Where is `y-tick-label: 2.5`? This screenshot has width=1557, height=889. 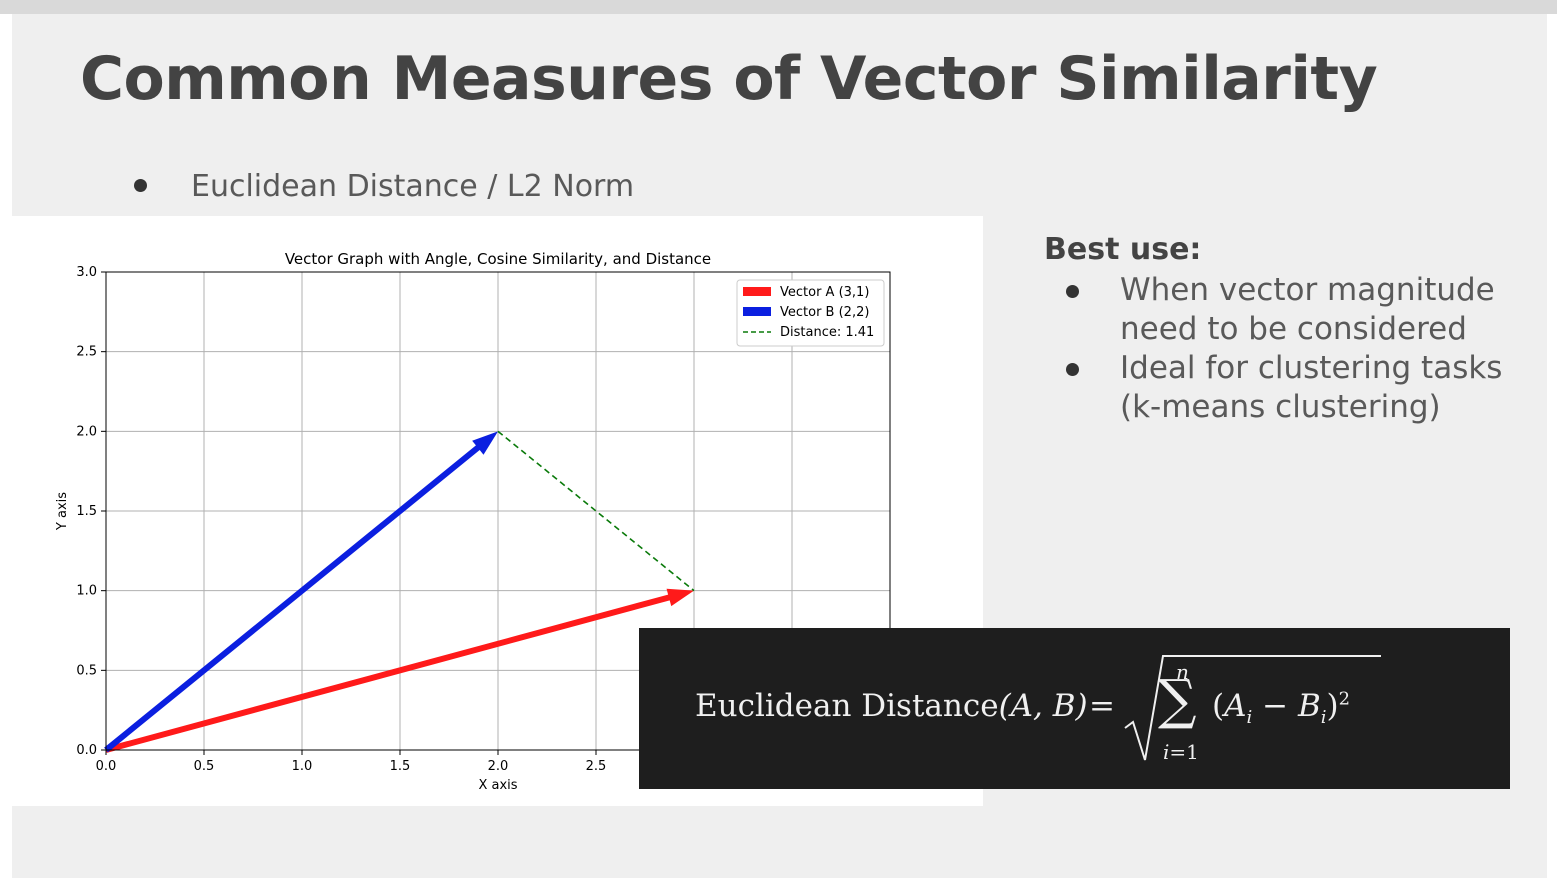
y-tick-label: 2.5 is located at coordinates (86, 352).